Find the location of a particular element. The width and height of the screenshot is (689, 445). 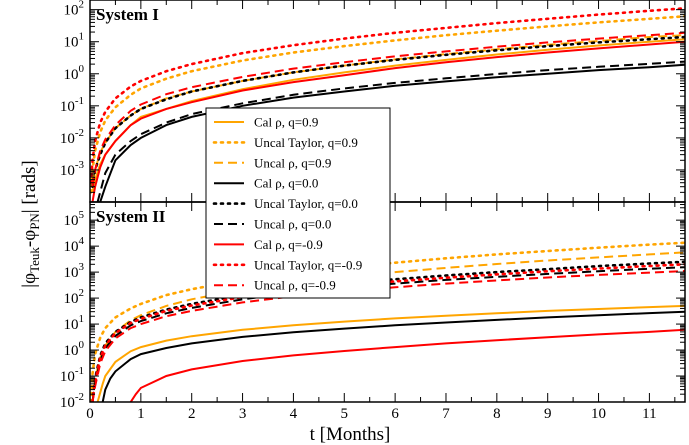

x-axis-label: t [Months] is located at coordinates (350, 434).